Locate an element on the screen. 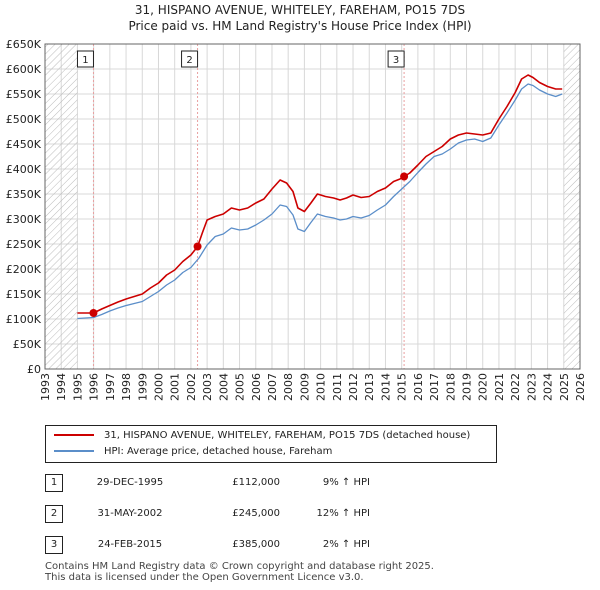  x-tick-label: 2011 is located at coordinates (337, 387).